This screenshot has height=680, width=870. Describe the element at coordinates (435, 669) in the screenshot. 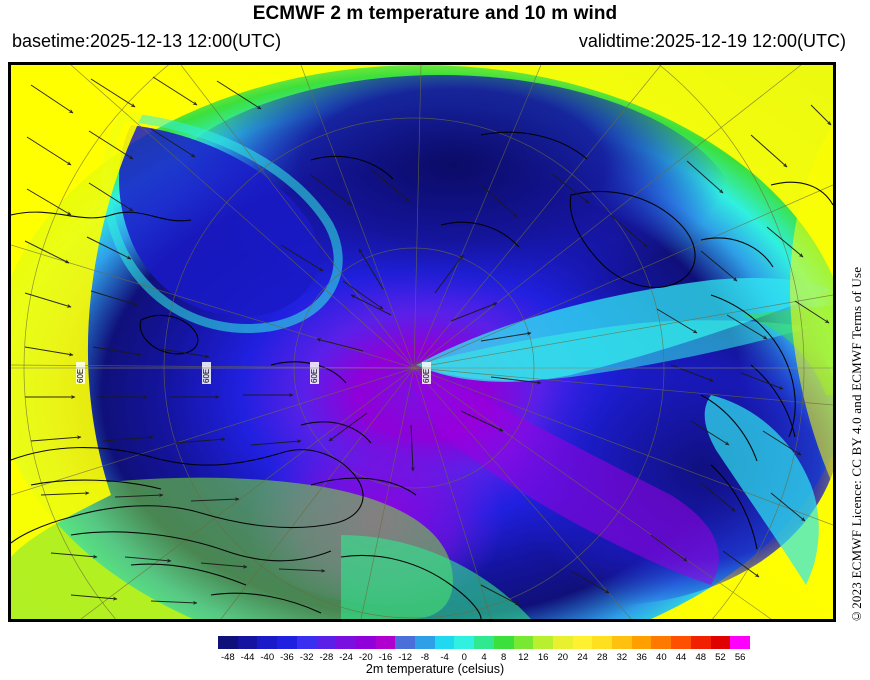

I see `colorbar-label: 2m temperature (celsius)` at that location.